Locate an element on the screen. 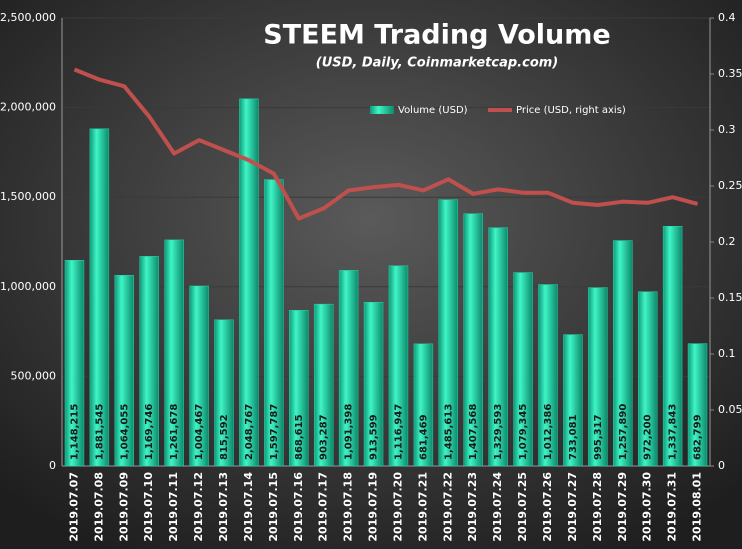  x-tick-label: 2019.07.17 is located at coordinates (323, 507).